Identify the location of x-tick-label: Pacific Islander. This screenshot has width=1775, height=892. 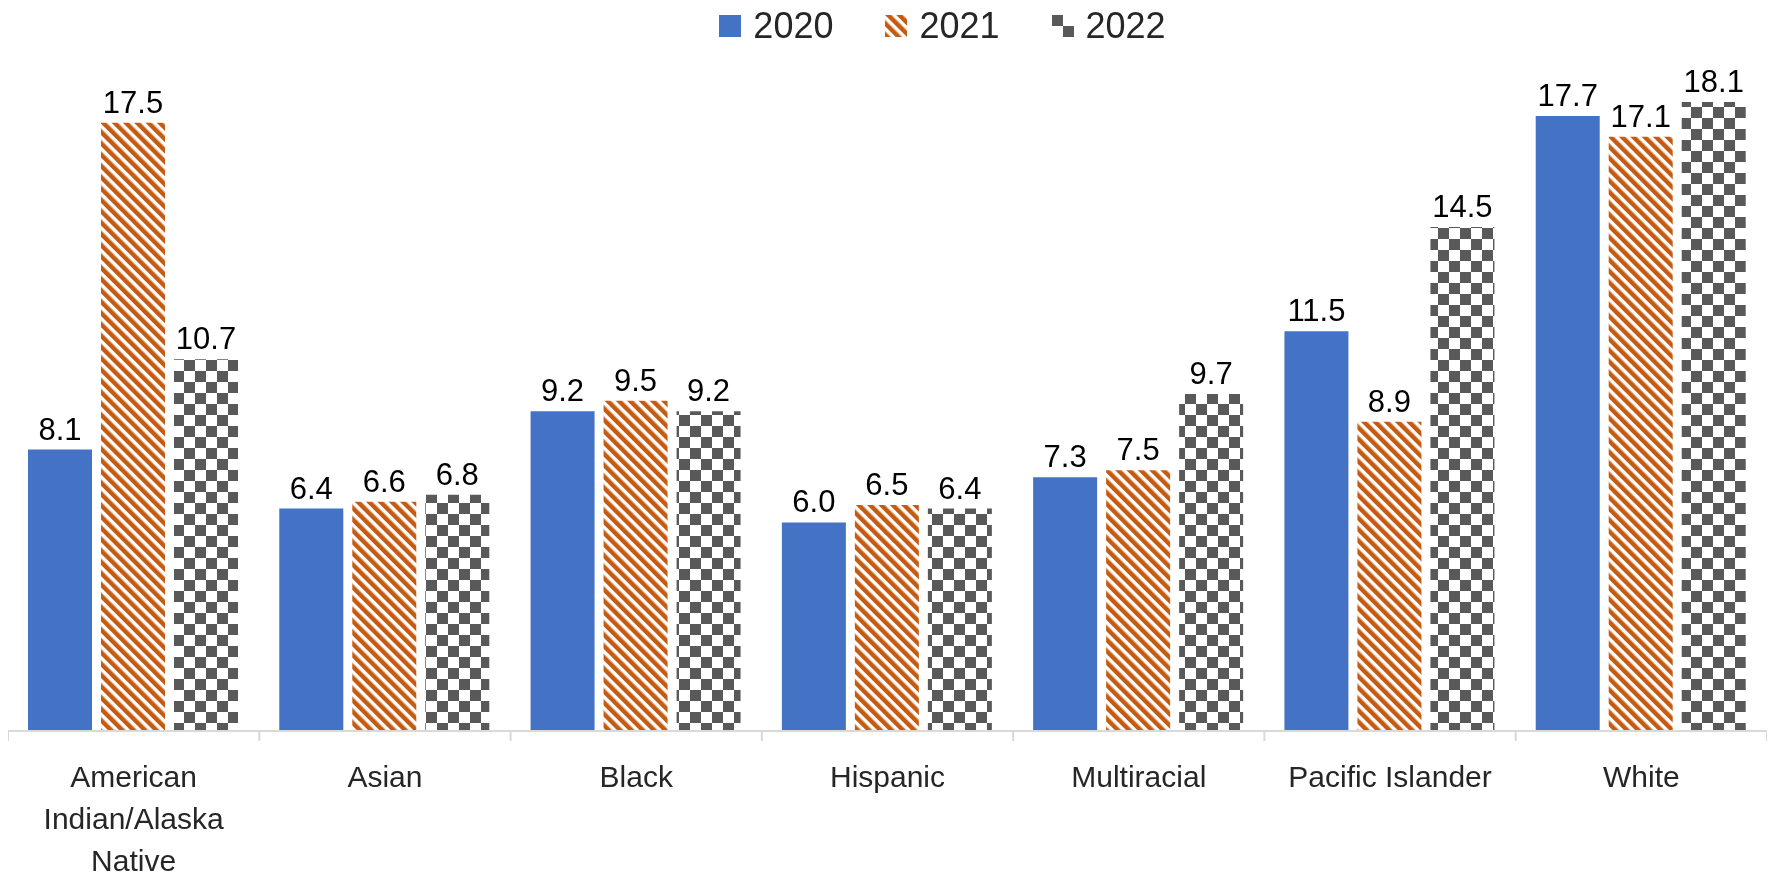
(1390, 776).